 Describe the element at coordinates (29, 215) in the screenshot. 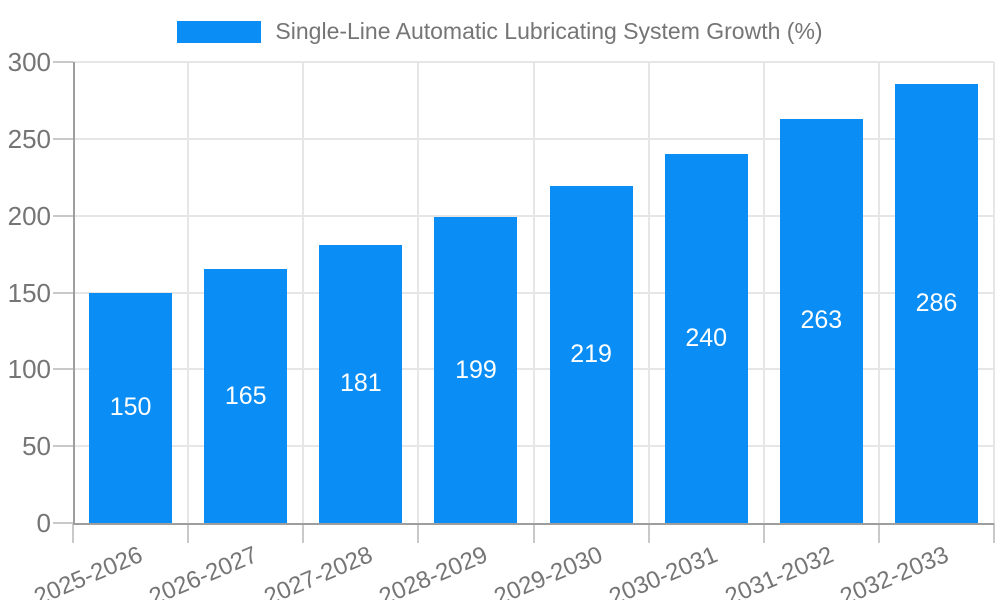

I see `y-axis-label: 200` at that location.